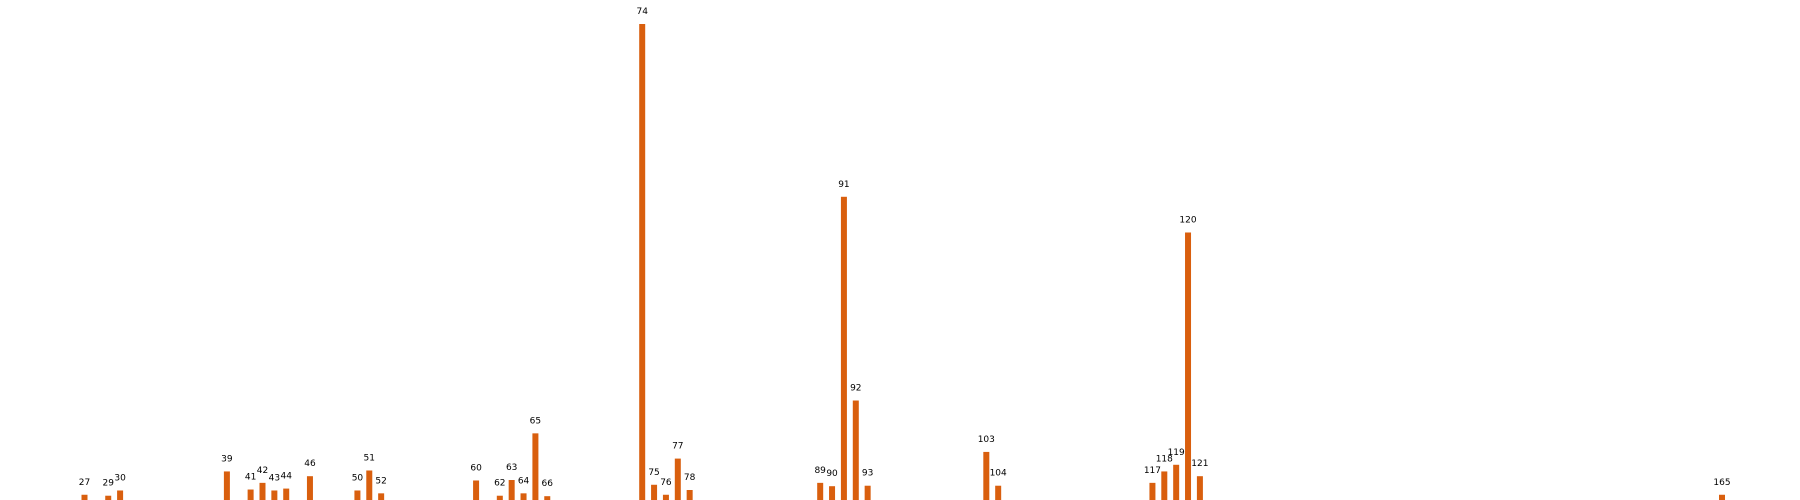 The height and width of the screenshot is (500, 1800). What do you see at coordinates (380, 481) in the screenshot?
I see `bar-label-52: 52` at bounding box center [380, 481].